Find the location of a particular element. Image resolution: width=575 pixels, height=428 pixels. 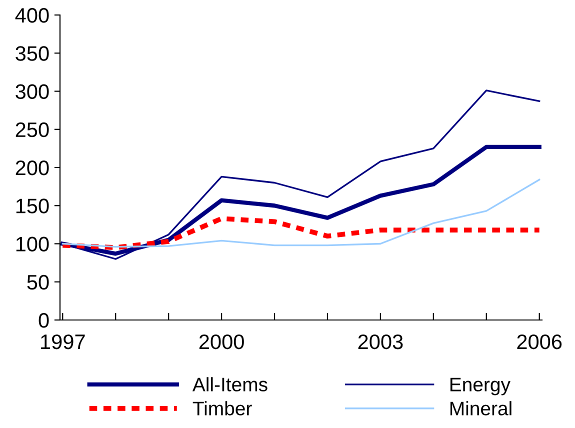

legend-label: Mineral is located at coordinates (481, 408).